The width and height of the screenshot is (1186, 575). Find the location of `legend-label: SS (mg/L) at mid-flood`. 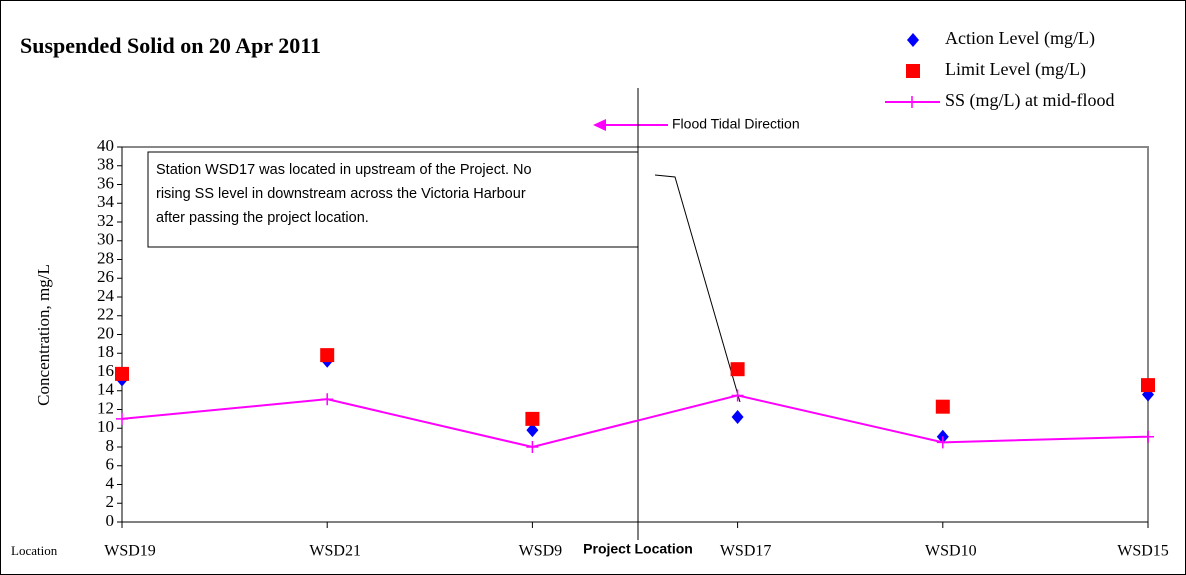

legend-label: SS (mg/L) at mid-flood is located at coordinates (1030, 100).